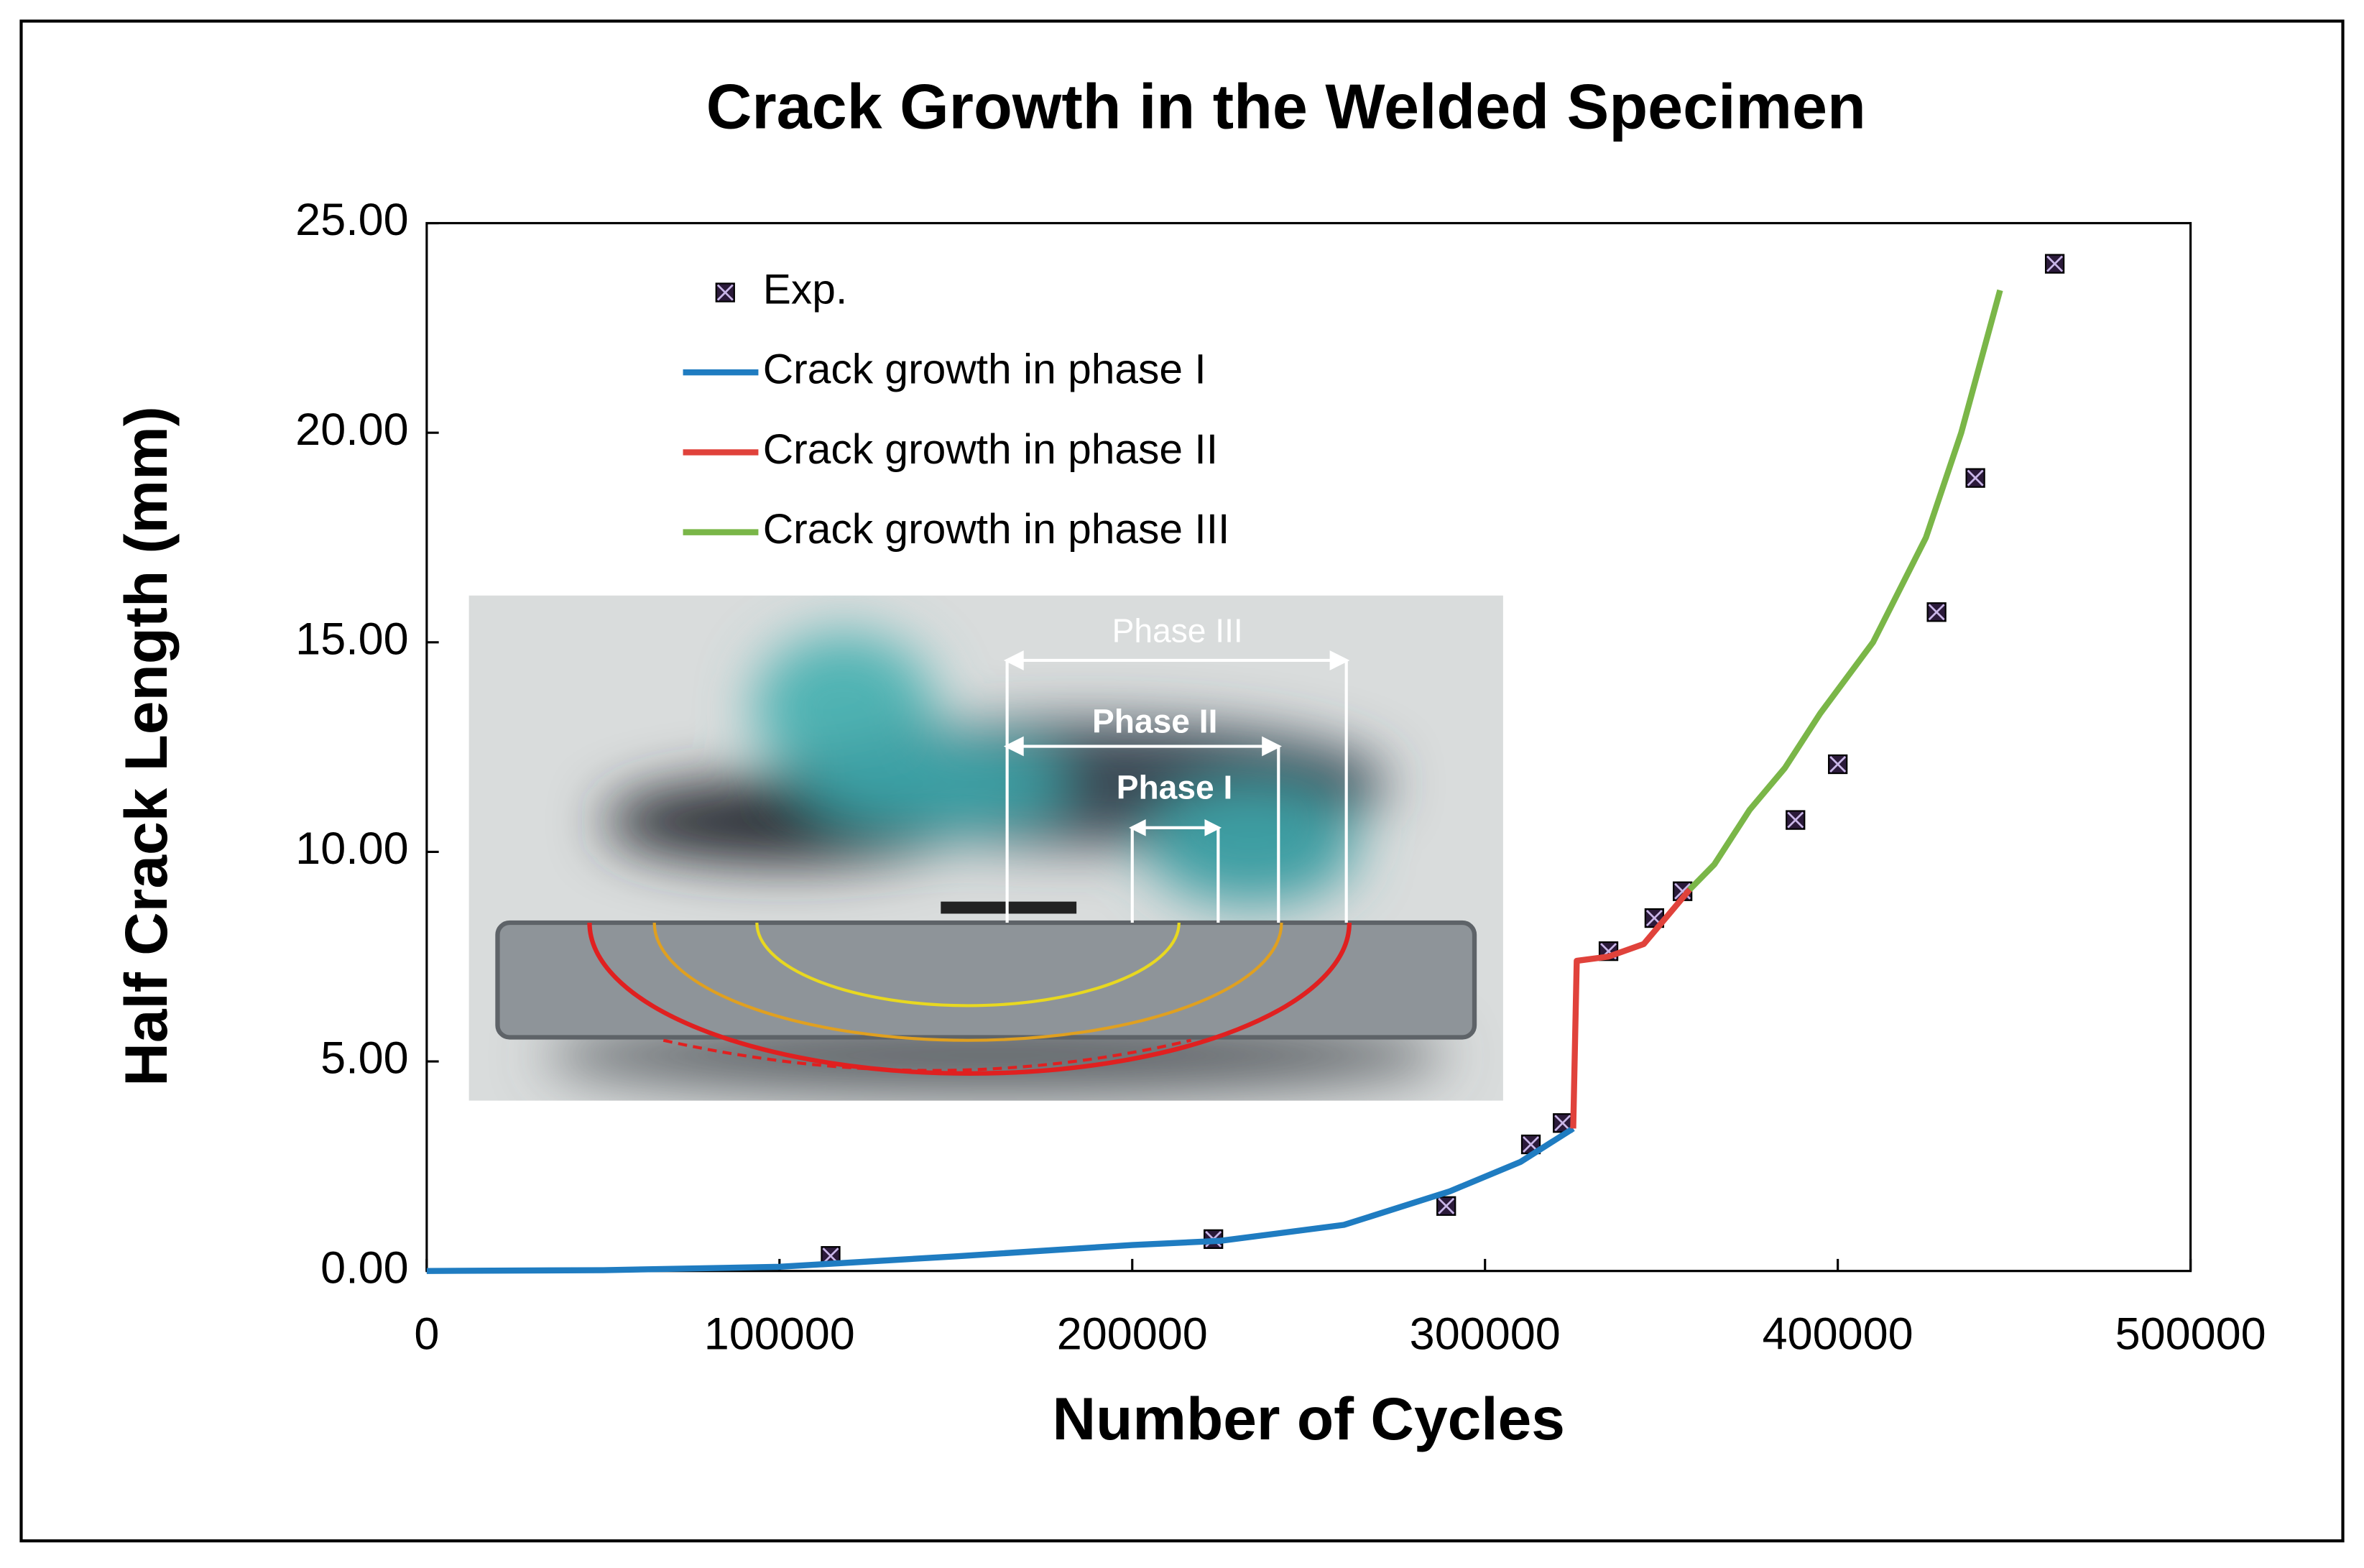  I want to click on legend-marker, so click(725, 292).